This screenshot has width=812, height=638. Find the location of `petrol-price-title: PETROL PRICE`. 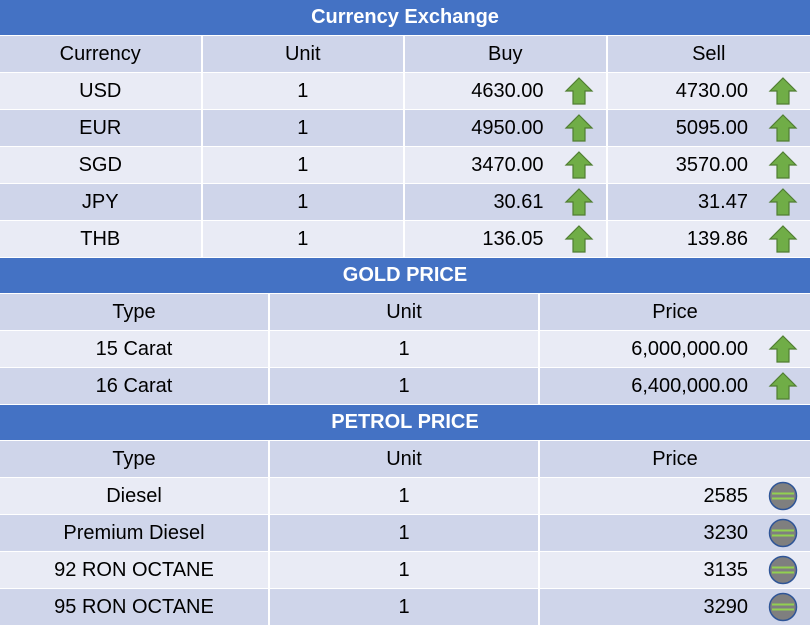

petrol-price-title: PETROL PRICE is located at coordinates (405, 423).